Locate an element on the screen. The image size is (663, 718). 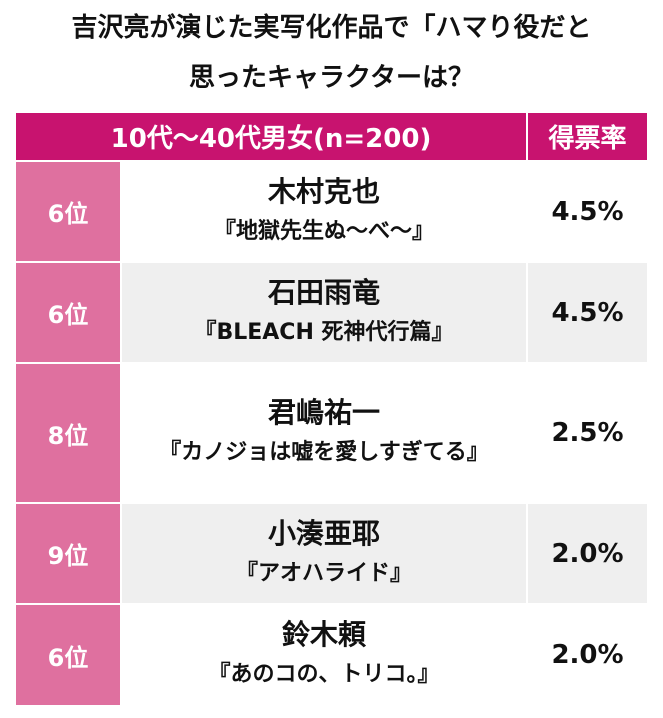
vote-percent: 2.5% is located at coordinates (586, 432).